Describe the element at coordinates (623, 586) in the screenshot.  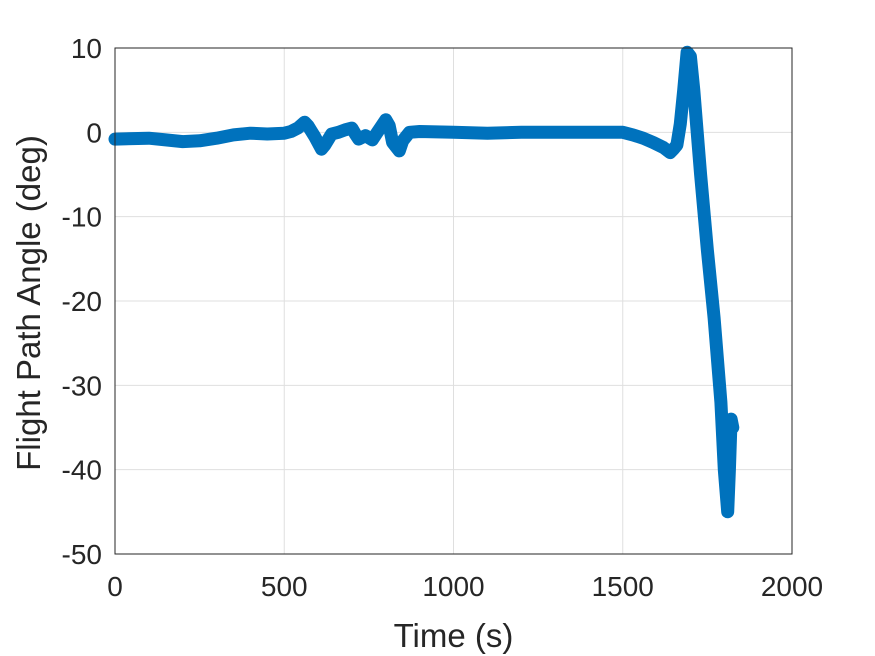
I see `x-tick-label: 1500` at that location.